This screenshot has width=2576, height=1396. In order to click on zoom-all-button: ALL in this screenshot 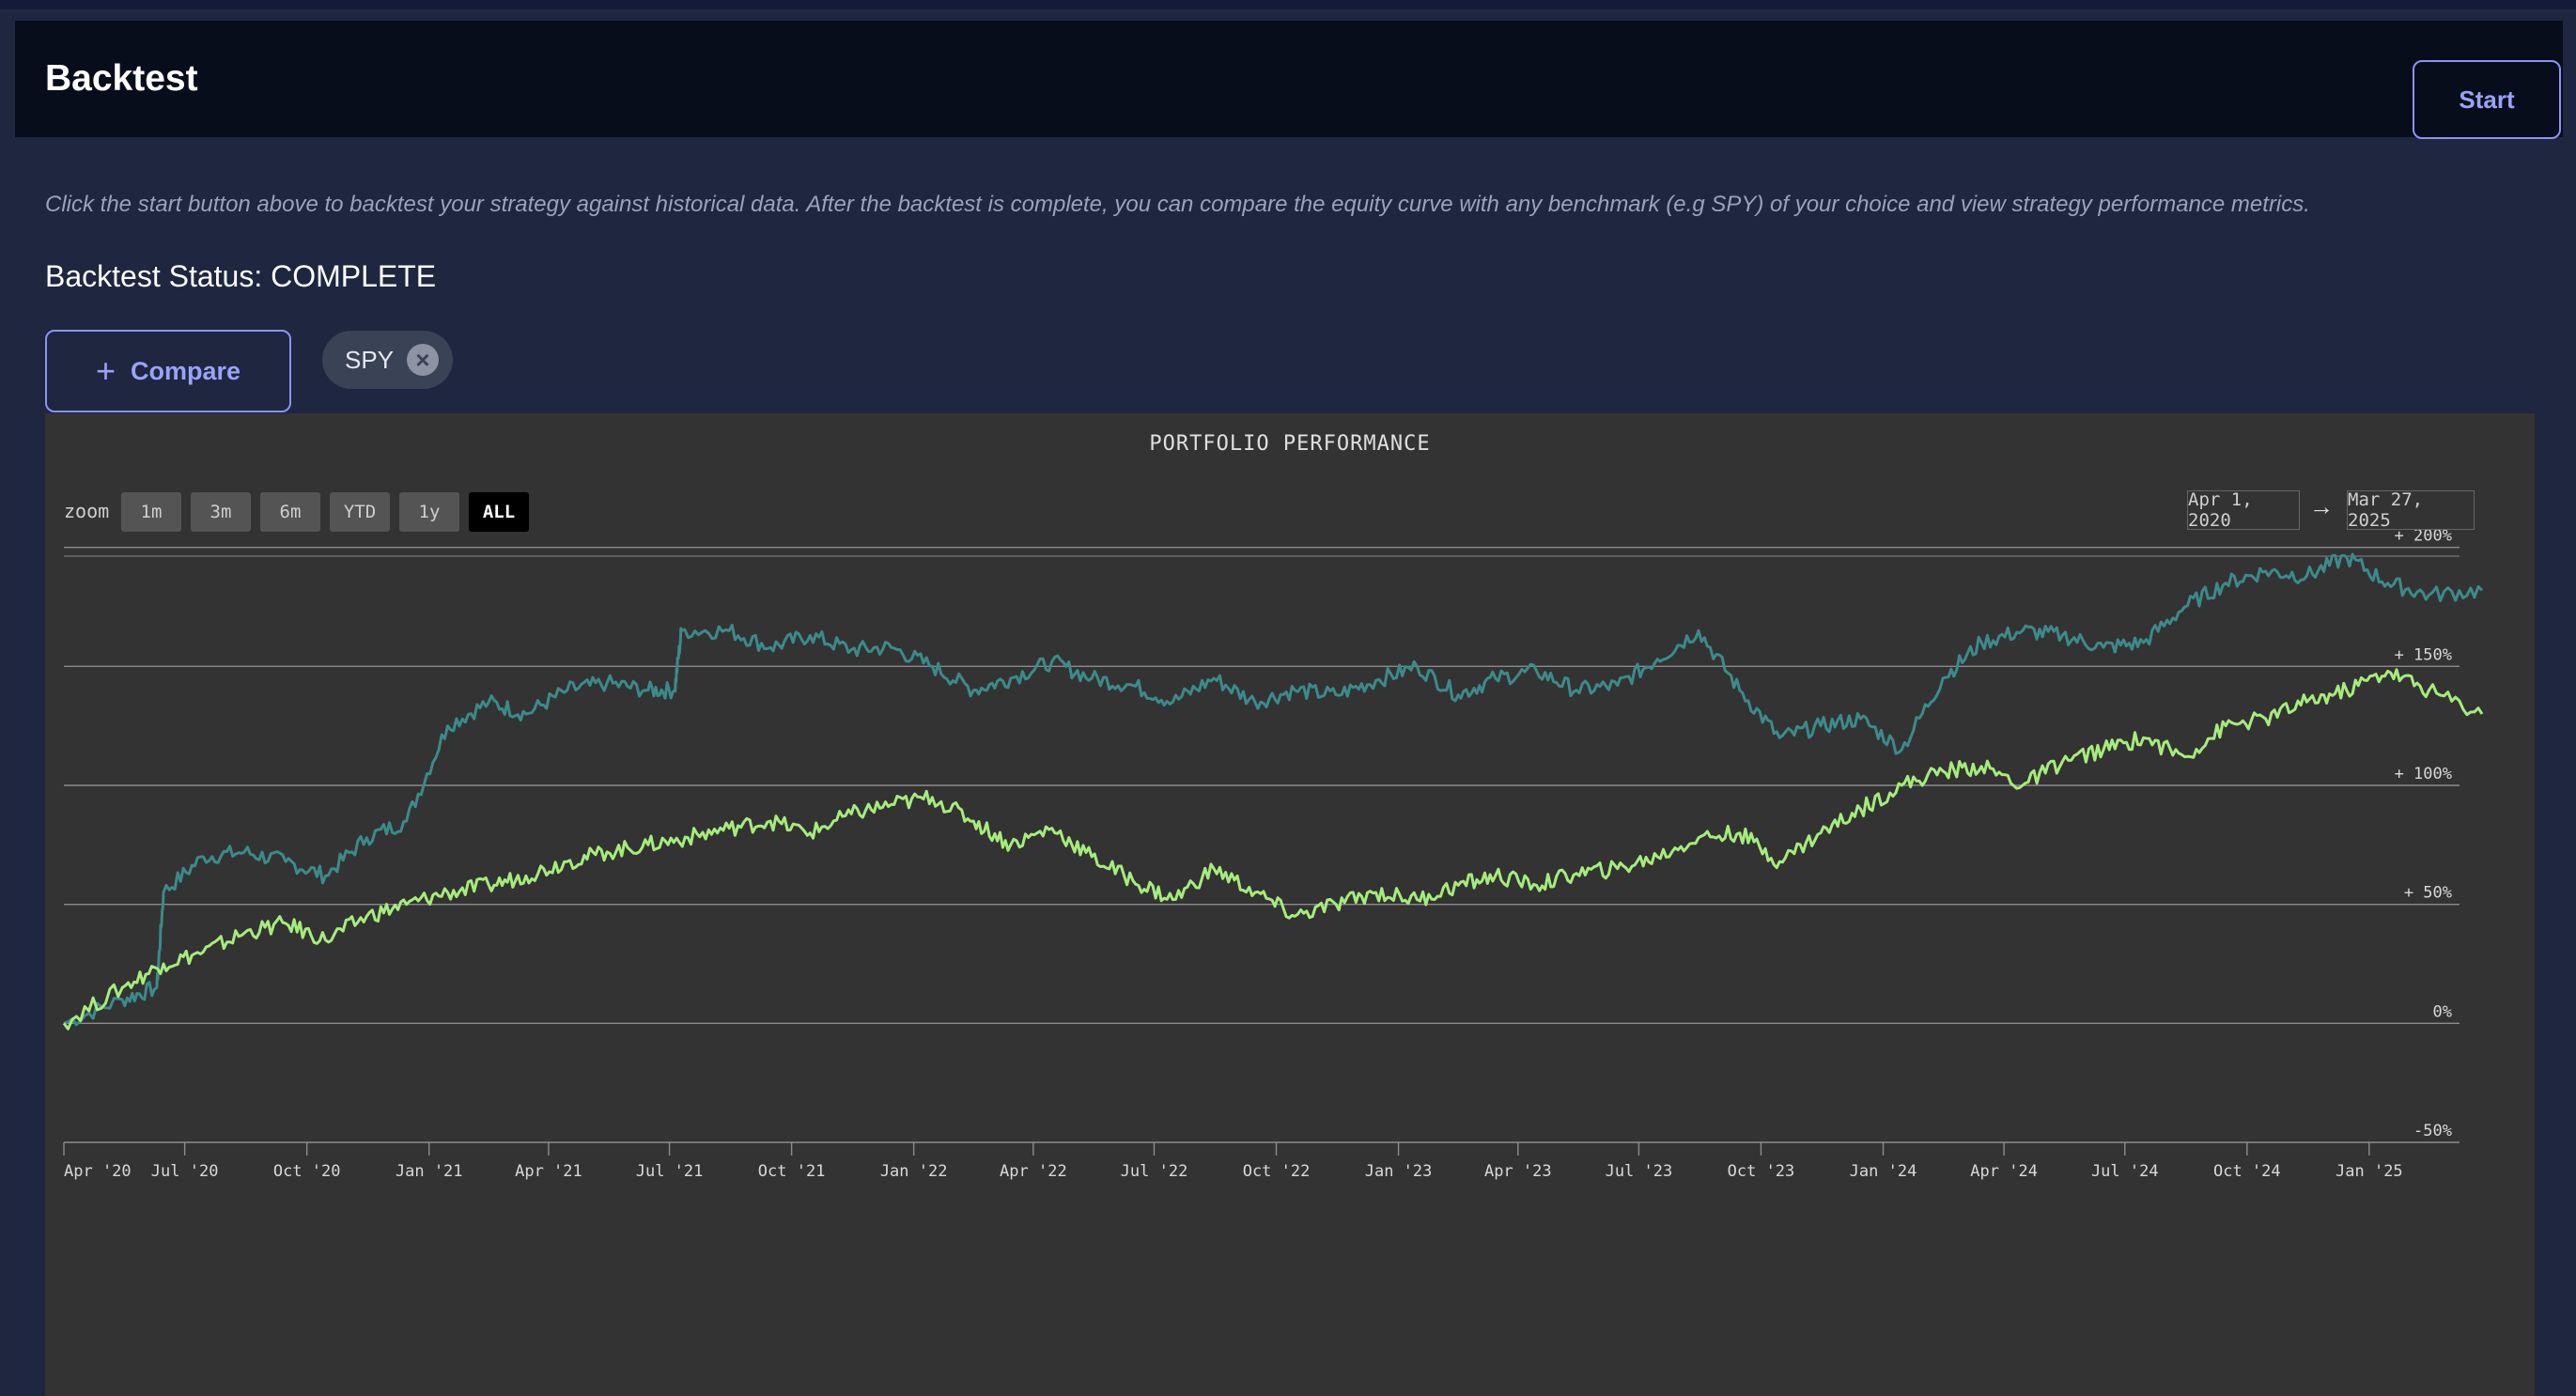, I will do `click(499, 512)`.